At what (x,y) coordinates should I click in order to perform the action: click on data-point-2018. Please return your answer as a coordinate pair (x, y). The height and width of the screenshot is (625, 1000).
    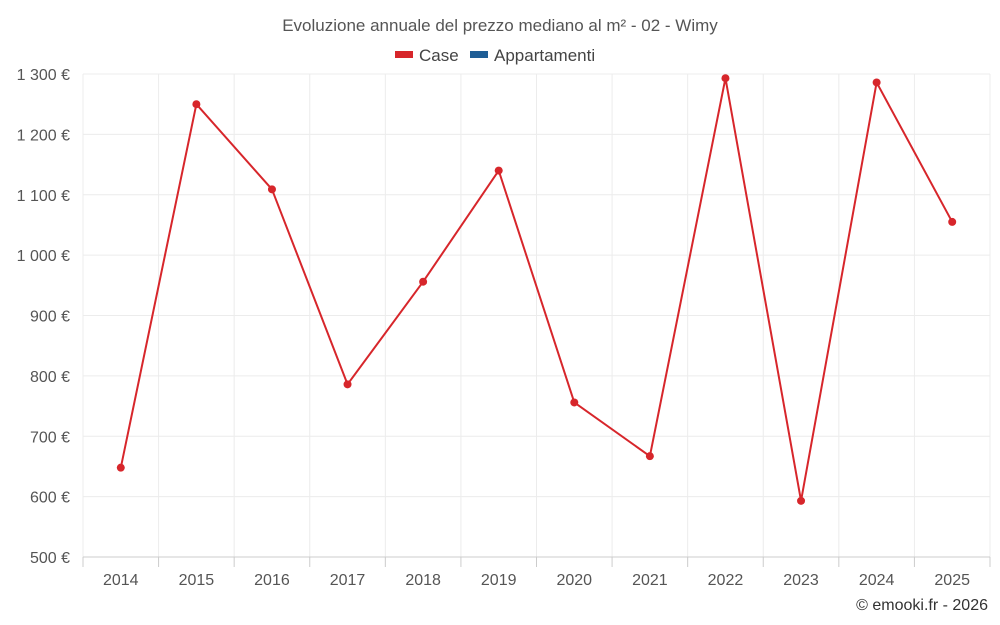
    Looking at the image, I should click on (423, 281).